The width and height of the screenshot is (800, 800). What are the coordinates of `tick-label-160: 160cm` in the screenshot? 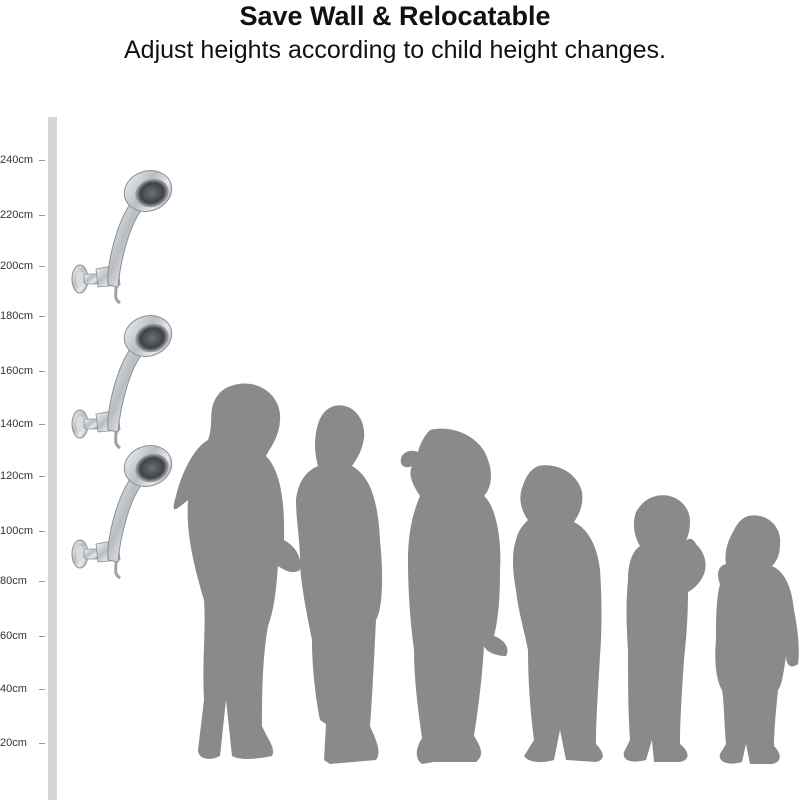 It's located at (17, 371).